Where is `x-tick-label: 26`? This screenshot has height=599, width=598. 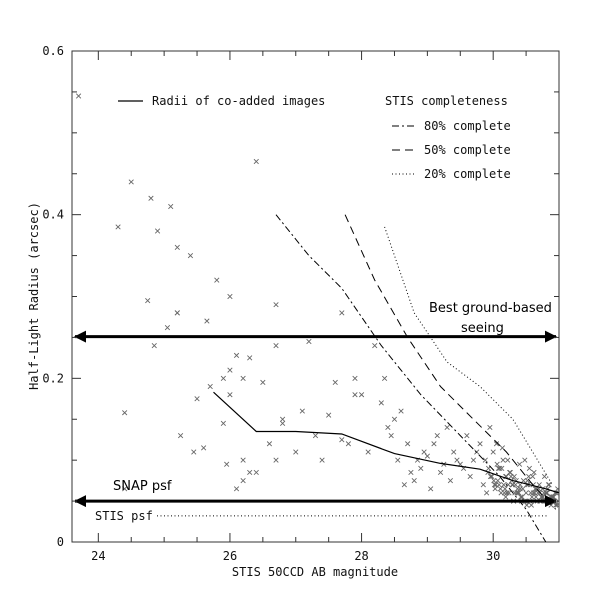 x-tick-label: 26 is located at coordinates (230, 556).